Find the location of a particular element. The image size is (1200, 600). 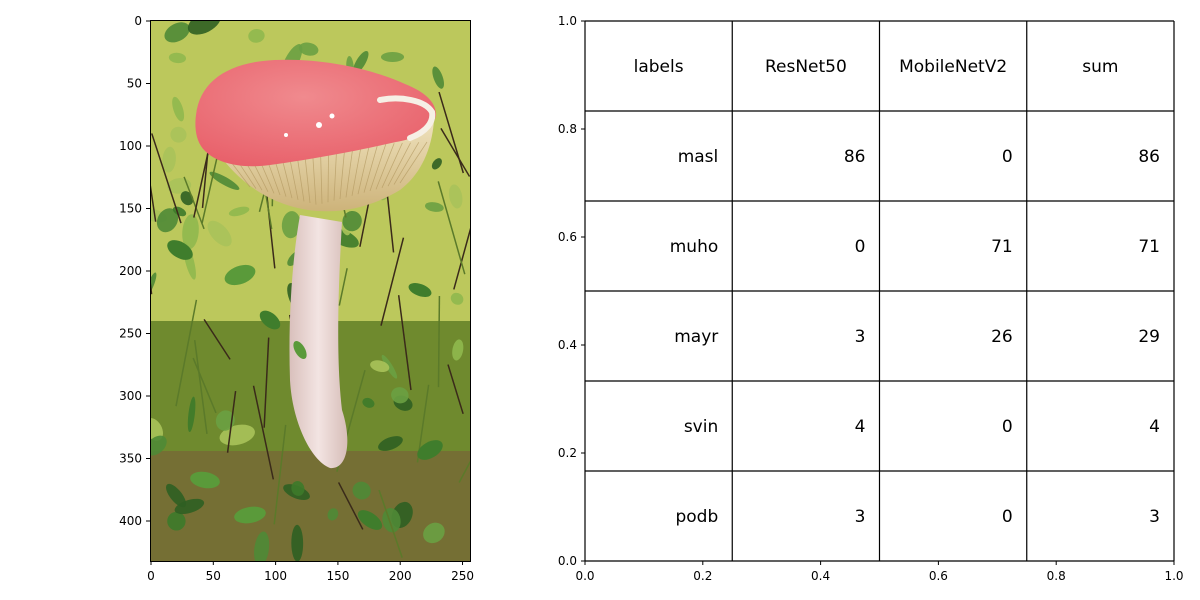

table-y-tick-label: 0.8 is located at coordinates (567, 129).